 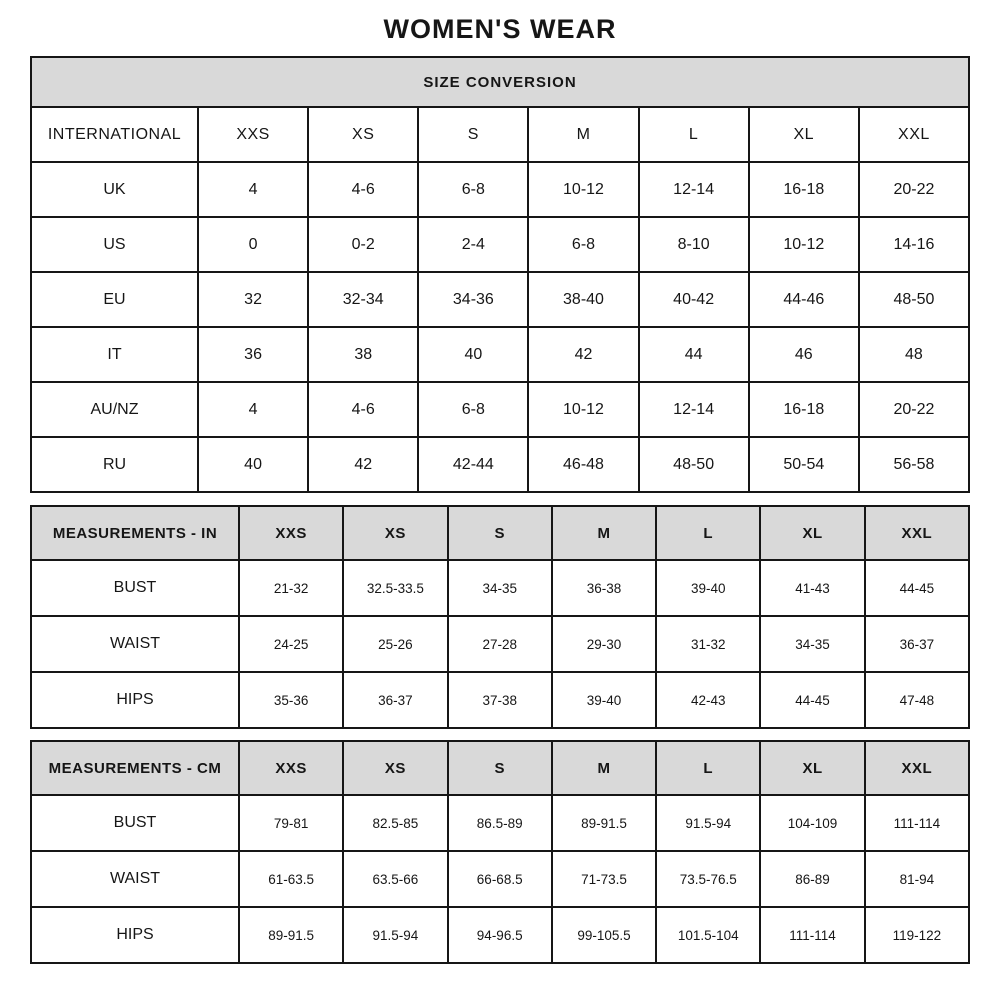 I want to click on size-cell: 12-14, so click(x=693, y=189).